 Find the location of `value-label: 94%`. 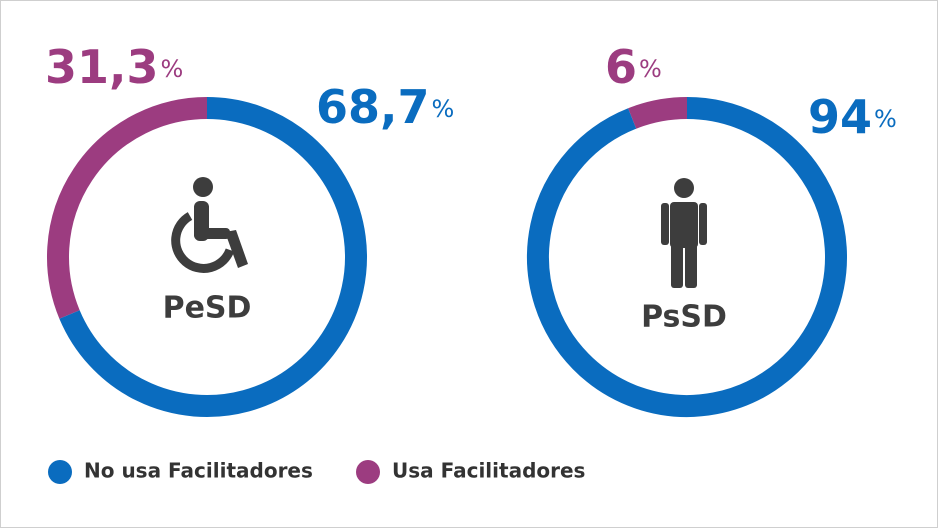

value-label: 94% is located at coordinates (852, 117).